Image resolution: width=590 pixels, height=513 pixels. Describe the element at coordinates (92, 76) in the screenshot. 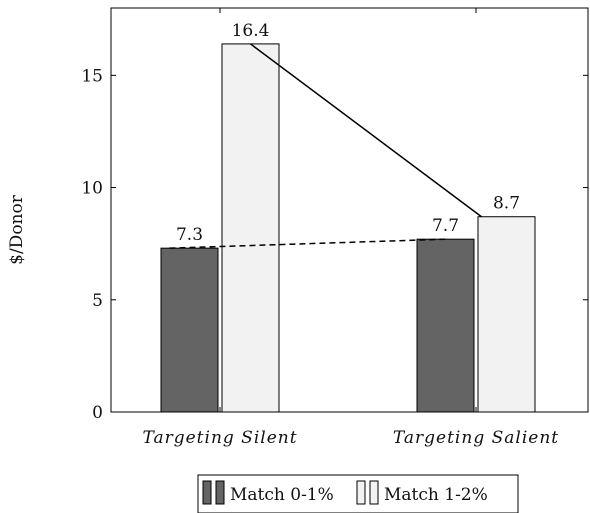

I see `y-tick-label: 15` at that location.